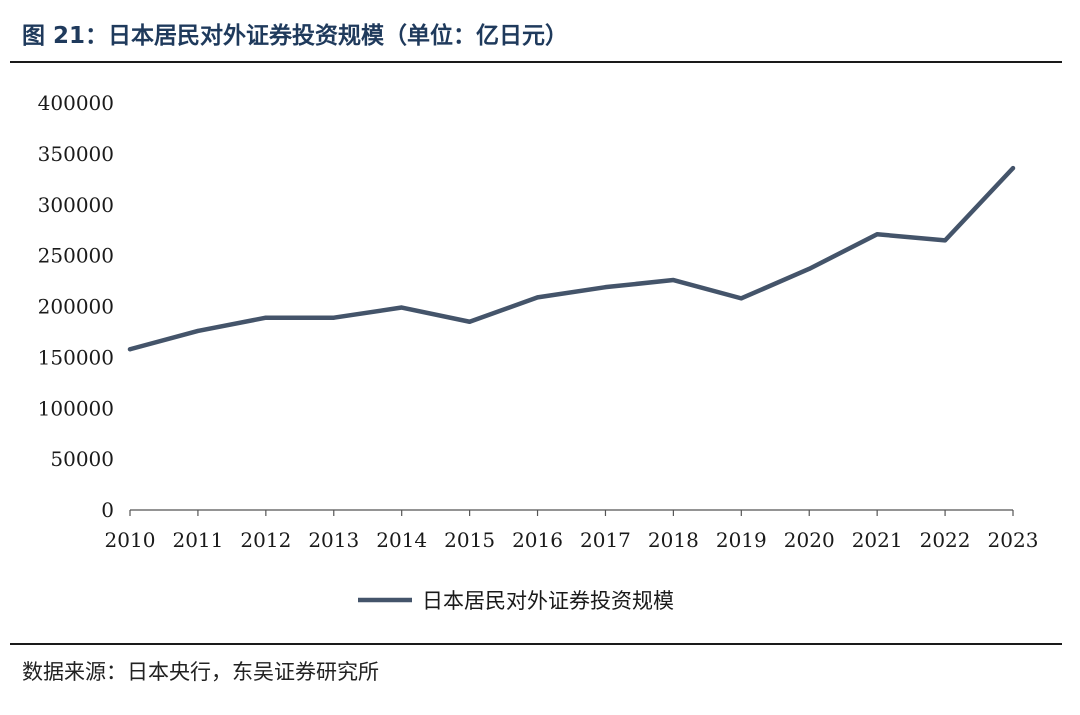  I want to click on y-tick-label: 100000, so click(76, 408).